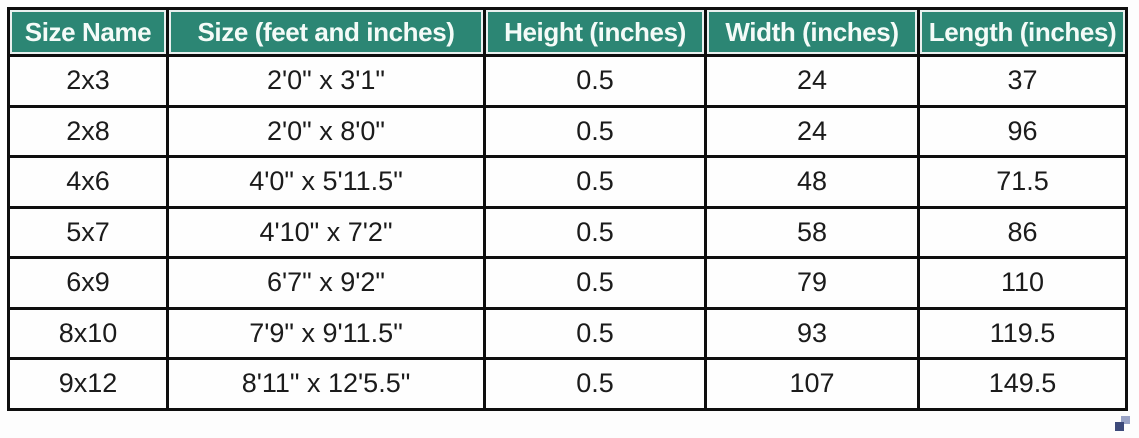 This screenshot has width=1139, height=438. What do you see at coordinates (812, 32) in the screenshot?
I see `col-header-width-inches: Width (inches)` at bounding box center [812, 32].